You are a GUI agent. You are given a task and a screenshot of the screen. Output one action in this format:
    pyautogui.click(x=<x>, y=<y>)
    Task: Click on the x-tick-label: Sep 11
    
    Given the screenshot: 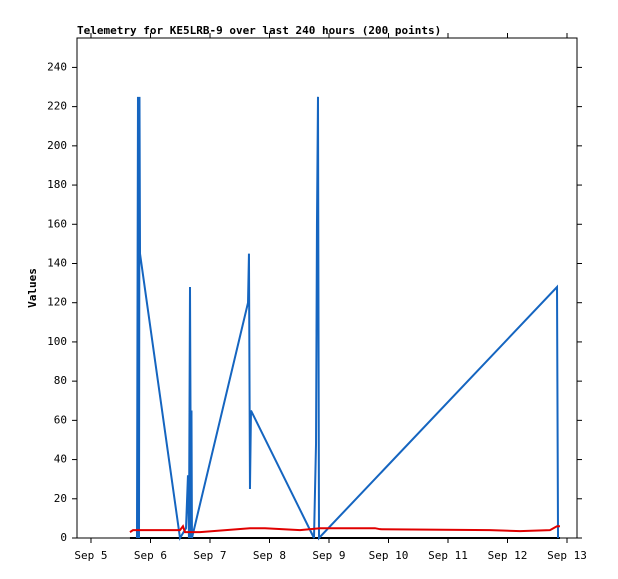 What is the action you would take?
    pyautogui.click(x=448, y=555)
    